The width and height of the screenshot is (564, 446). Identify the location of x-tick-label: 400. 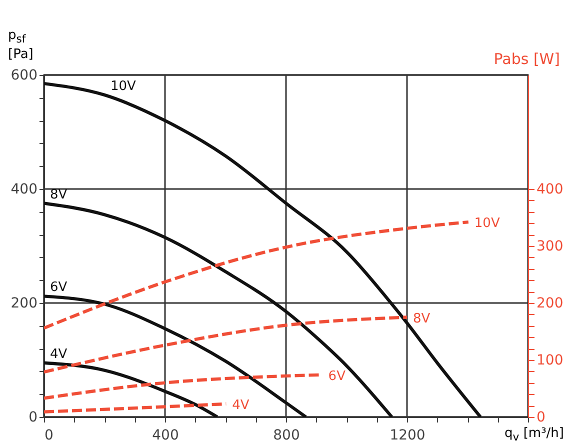
(165, 436).